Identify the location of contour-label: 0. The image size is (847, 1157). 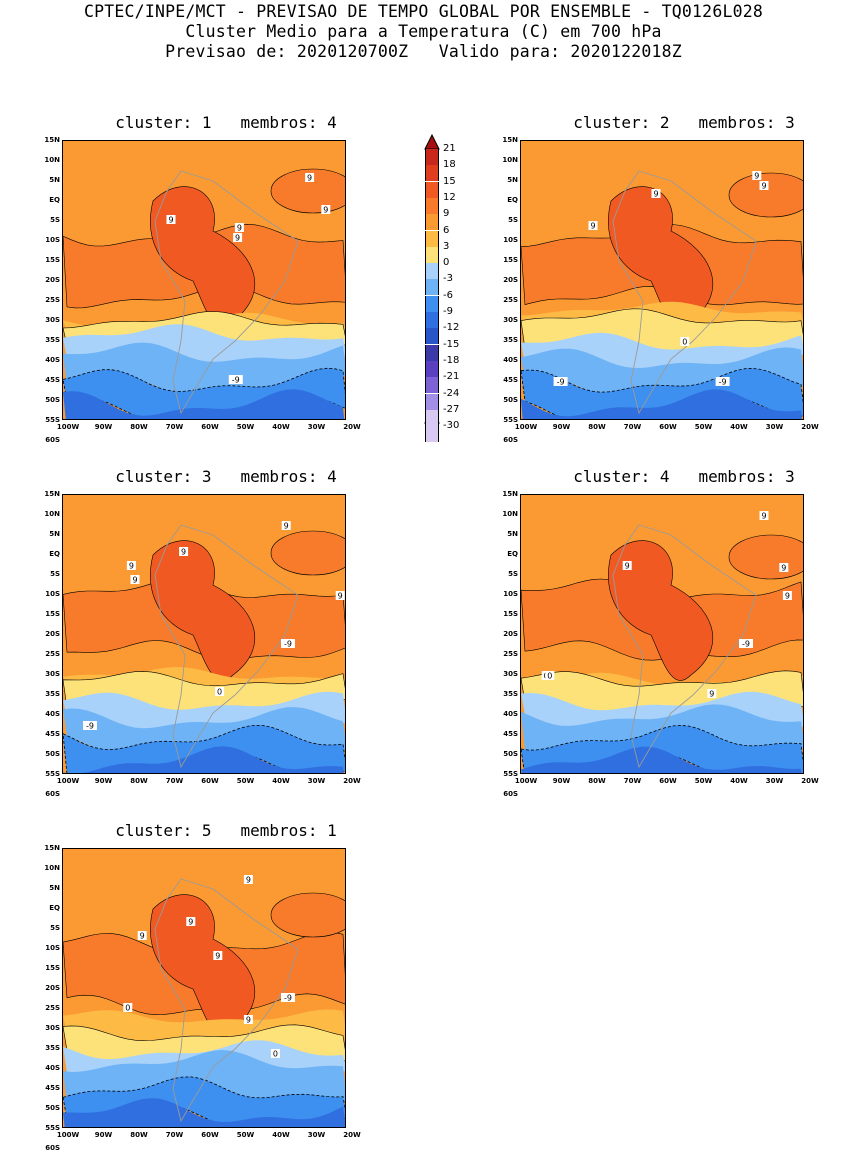
(220, 692).